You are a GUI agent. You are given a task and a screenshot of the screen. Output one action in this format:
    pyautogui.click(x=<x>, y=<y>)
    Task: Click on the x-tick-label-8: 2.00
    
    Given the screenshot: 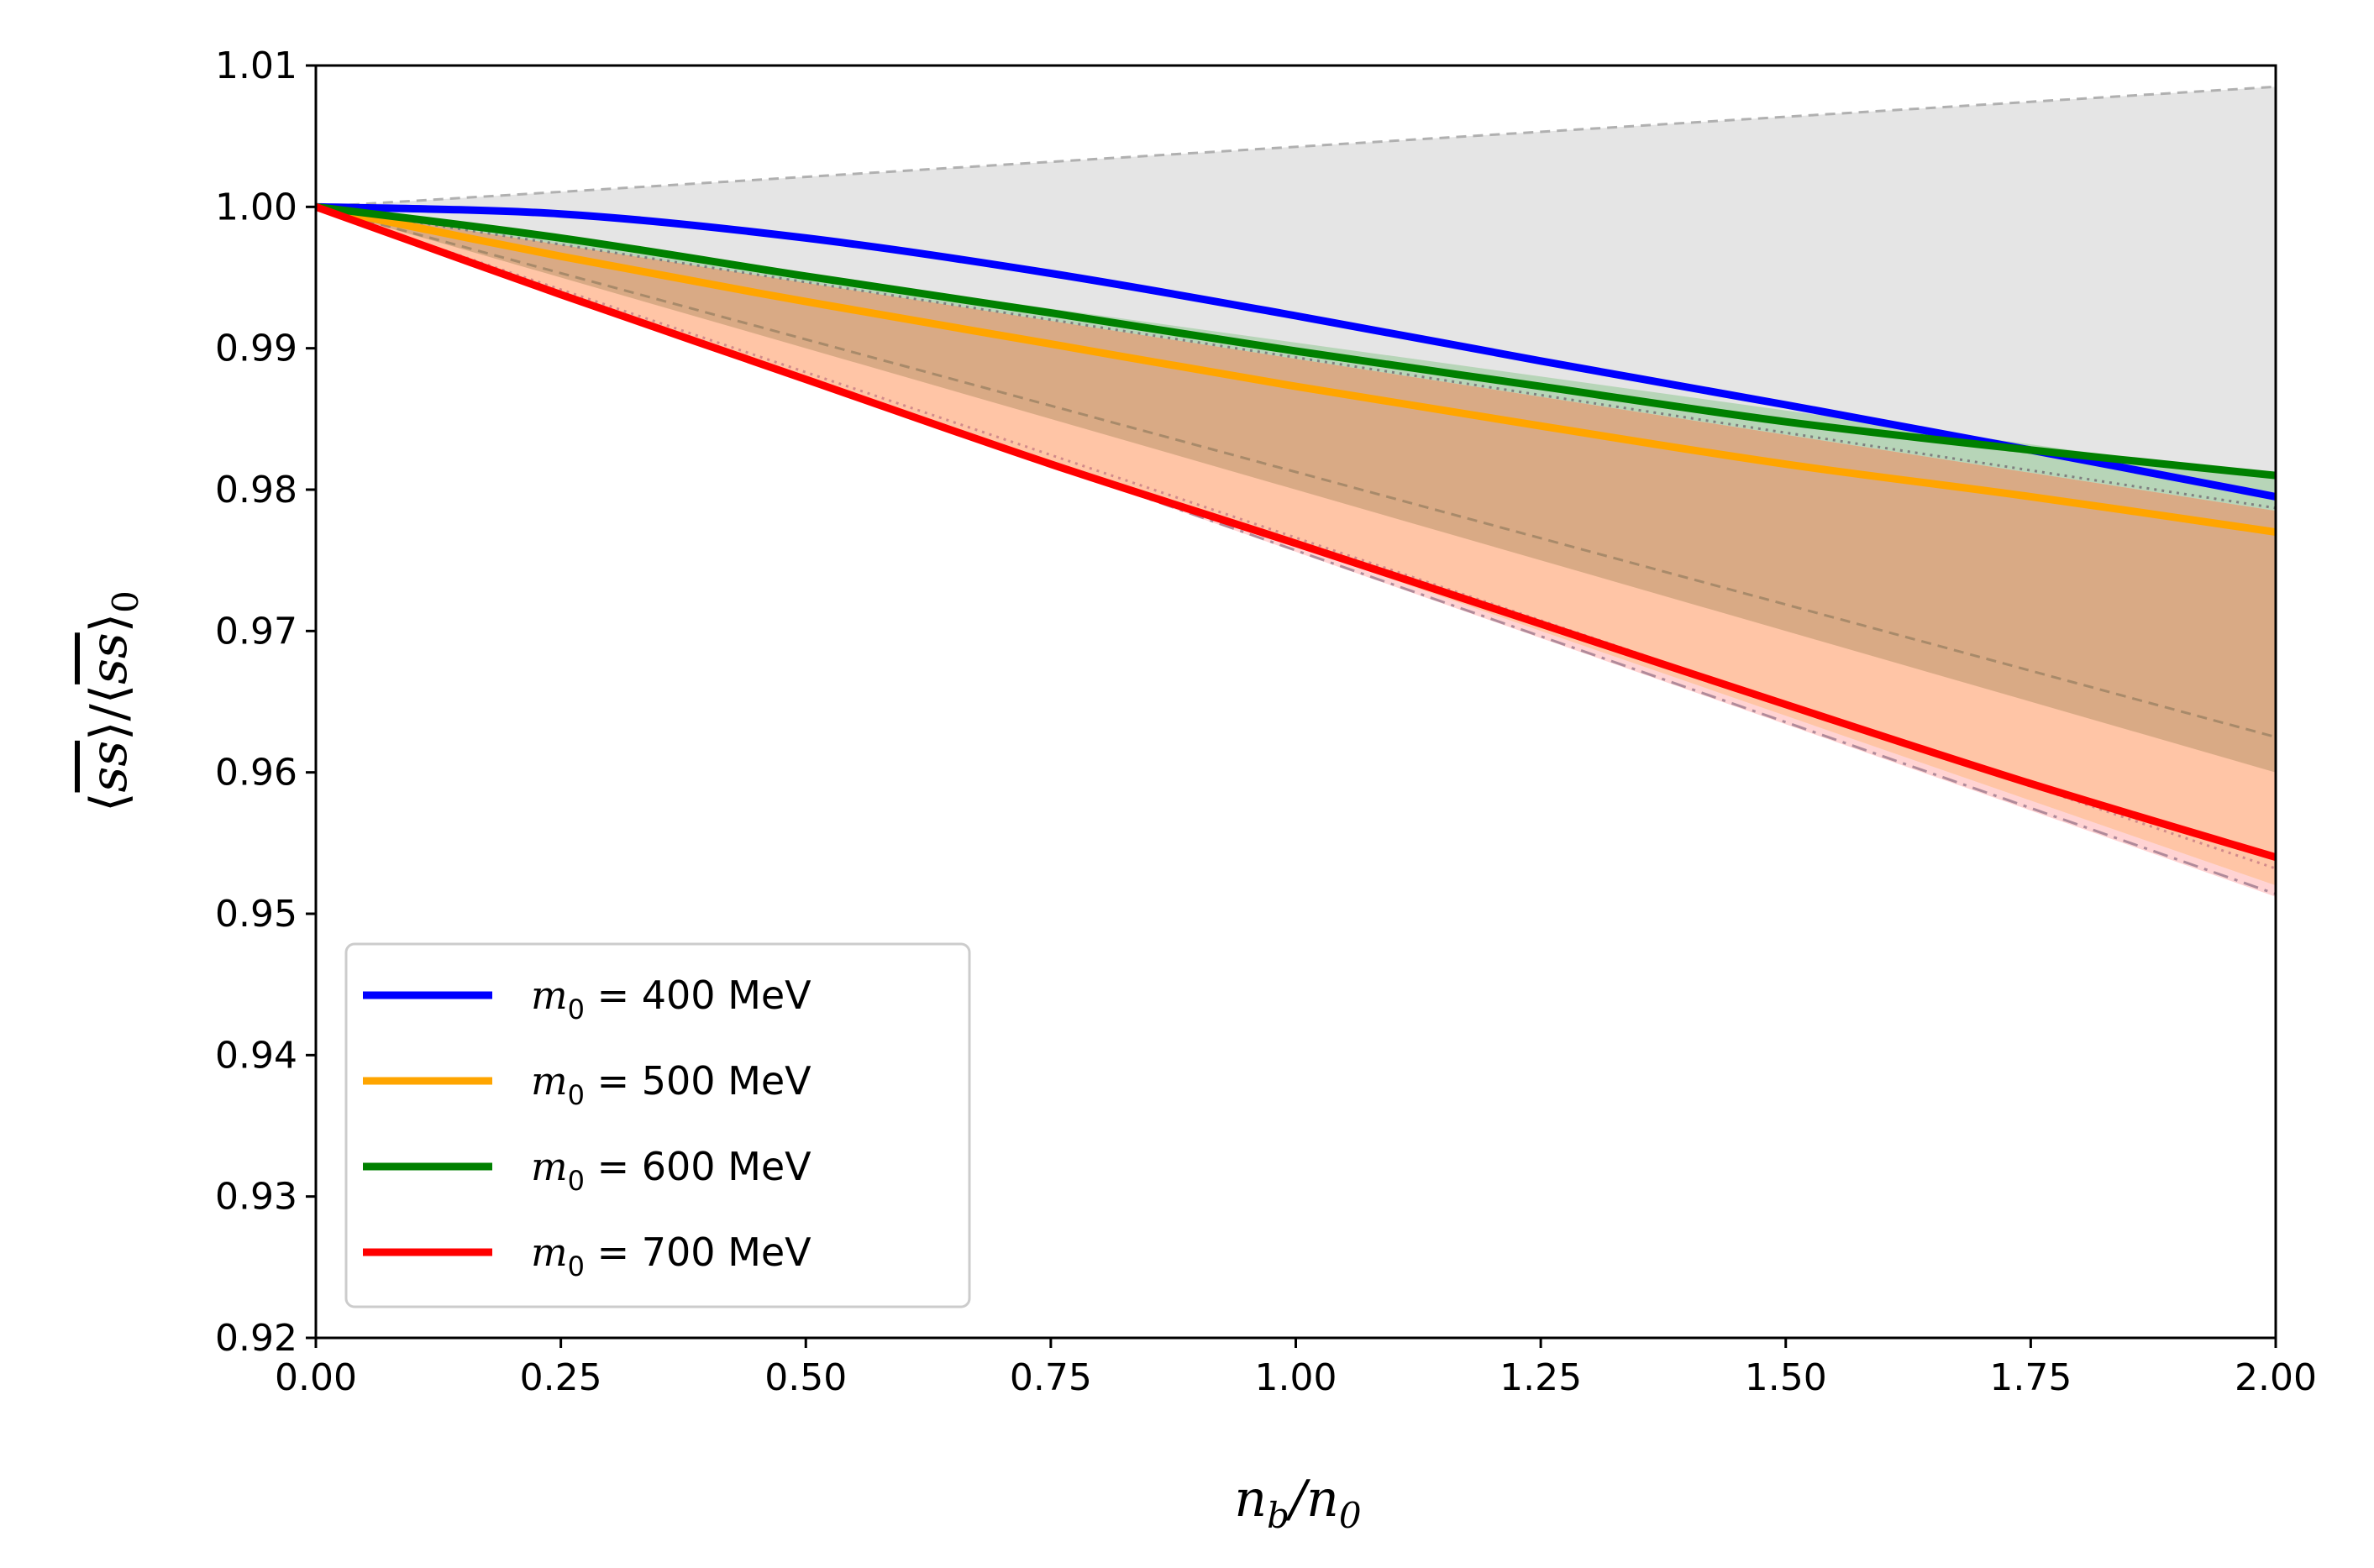 What is the action you would take?
    pyautogui.click(x=2276, y=1377)
    